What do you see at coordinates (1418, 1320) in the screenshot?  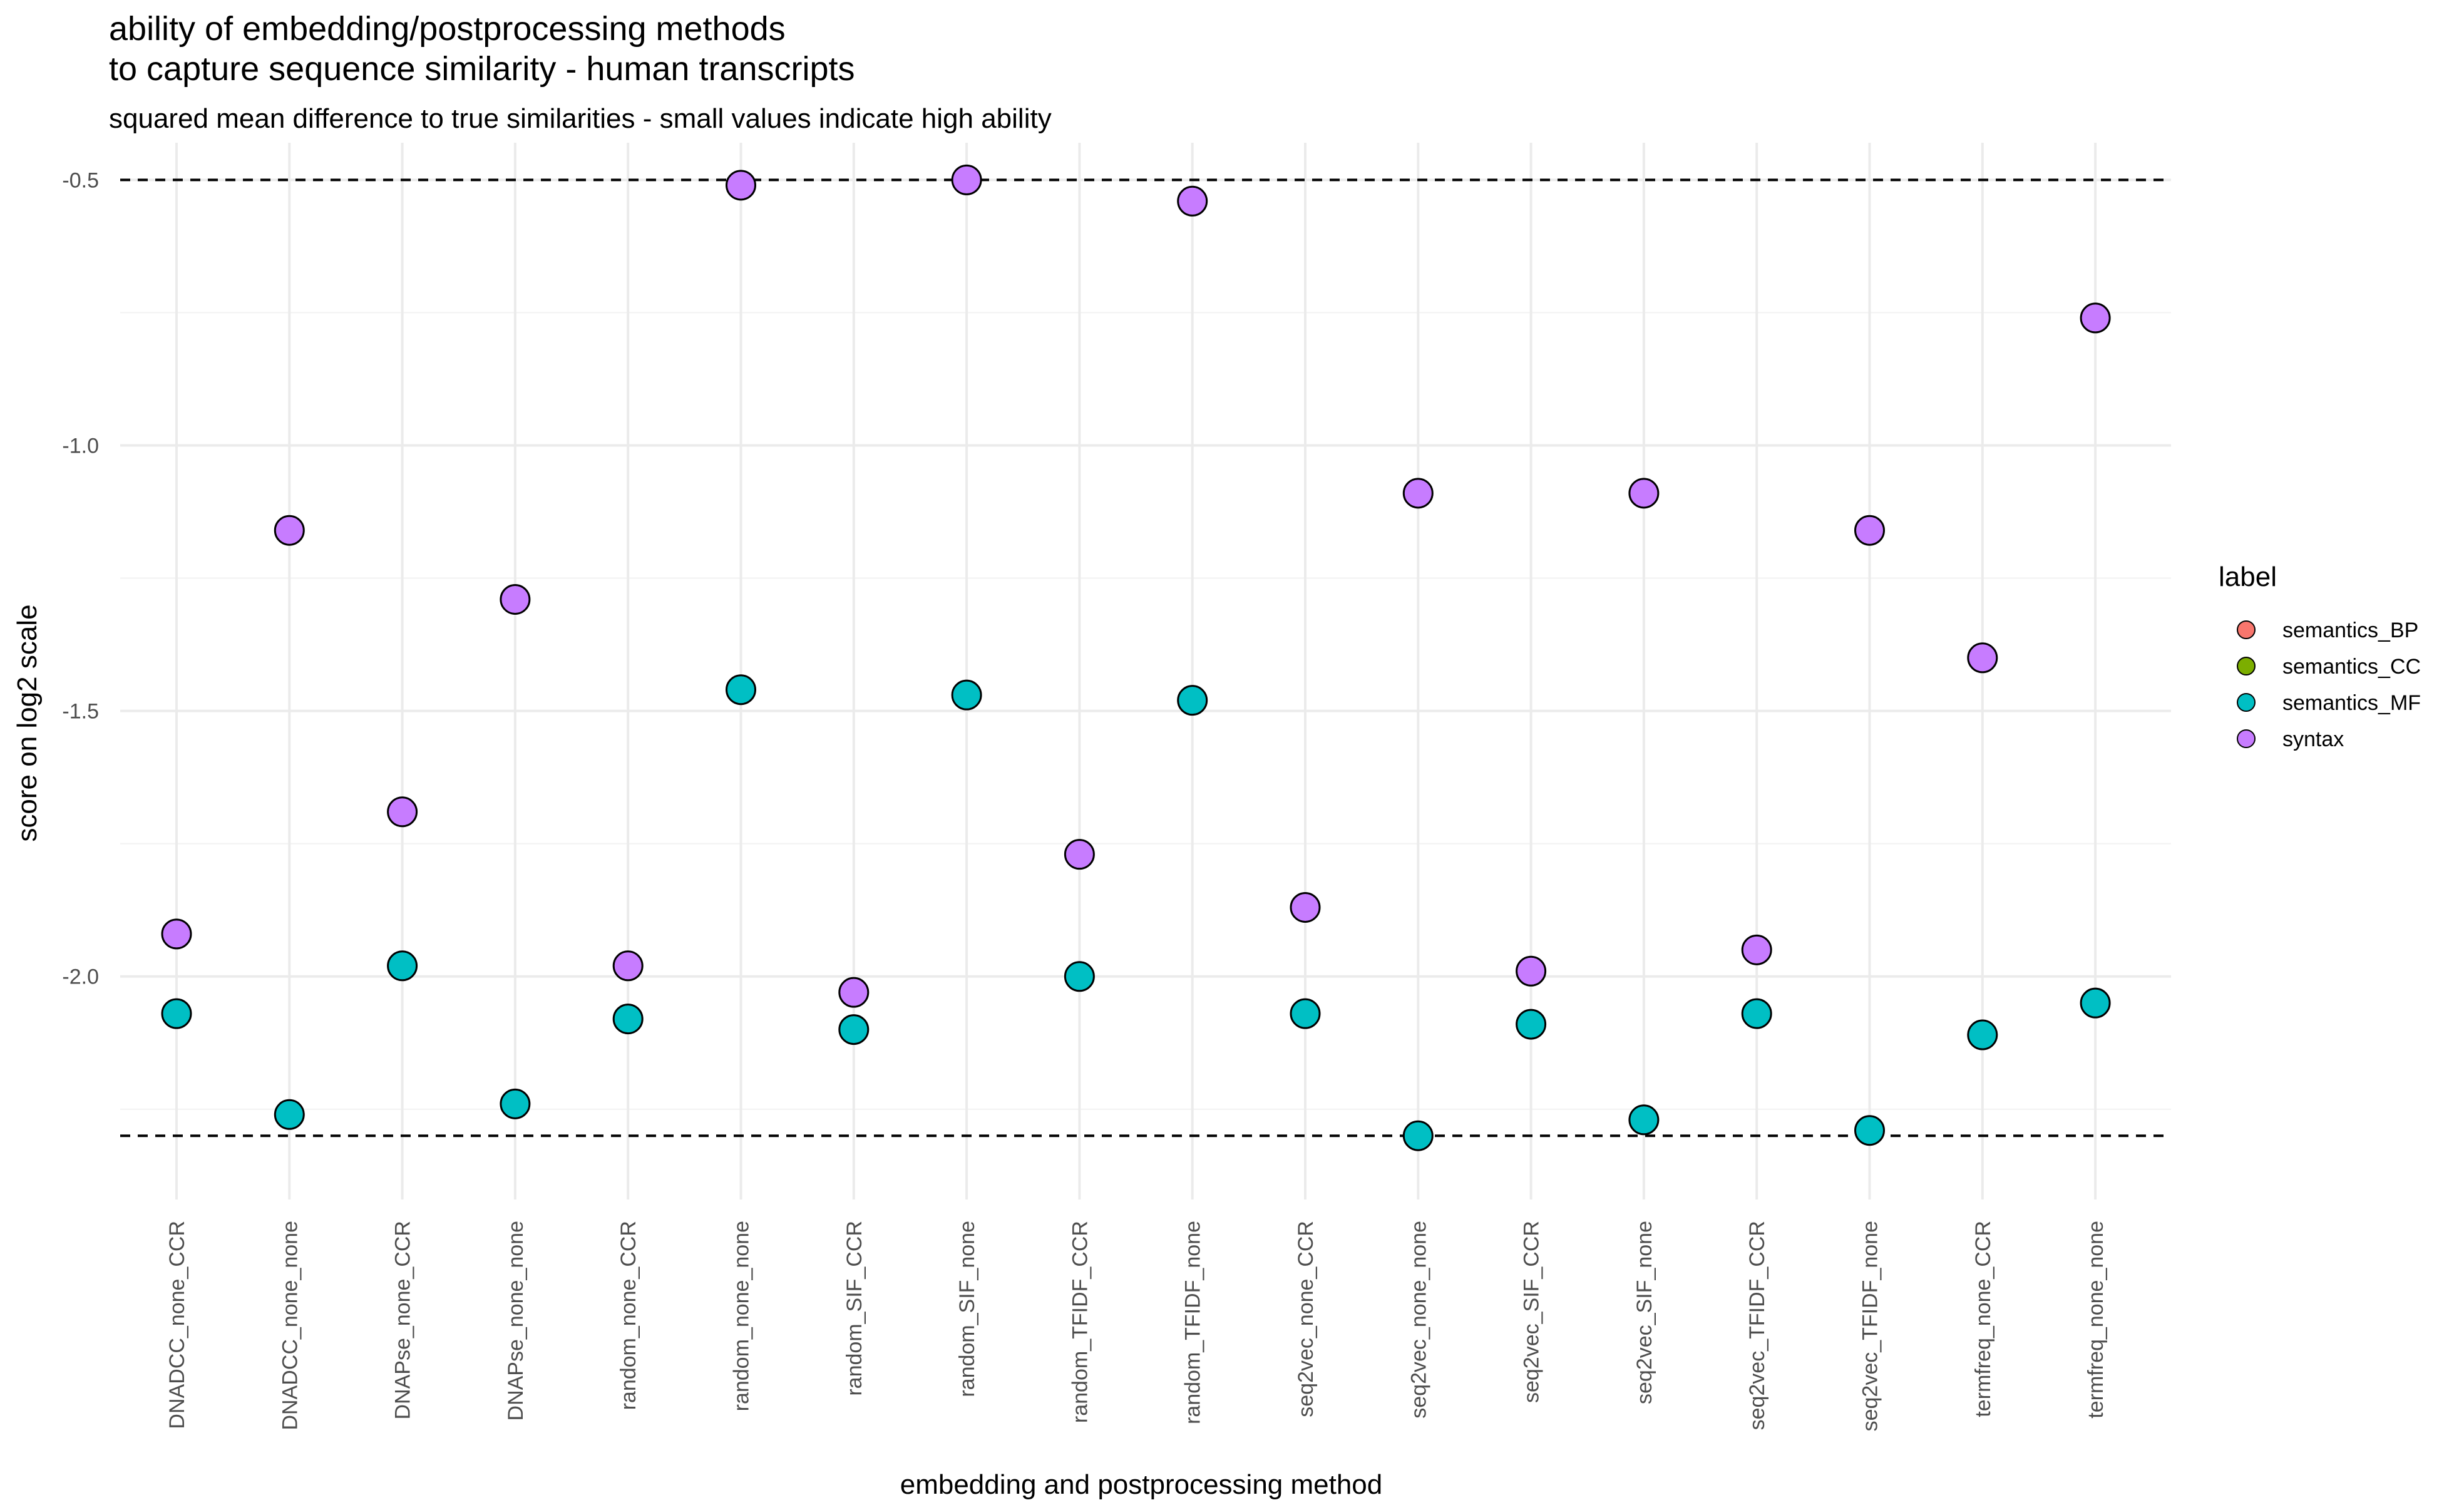 I see `x-tick-label: seq2vec_none_none` at bounding box center [1418, 1320].